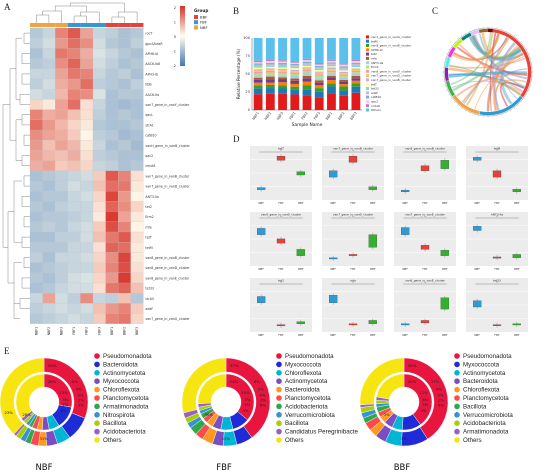 The width and height of the screenshot is (550, 476). Describe the element at coordinates (43, 438) in the screenshot. I see `outer-pct-label: 31%` at that location.